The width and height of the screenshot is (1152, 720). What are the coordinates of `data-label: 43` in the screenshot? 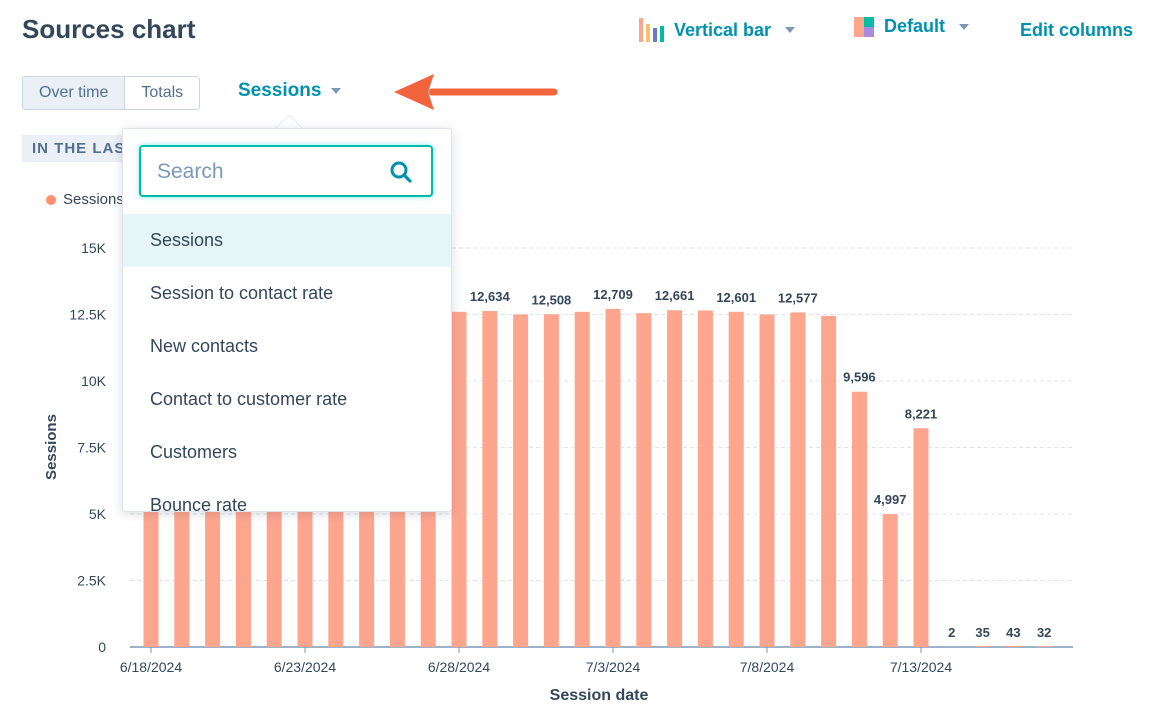 It's located at (1013, 632).